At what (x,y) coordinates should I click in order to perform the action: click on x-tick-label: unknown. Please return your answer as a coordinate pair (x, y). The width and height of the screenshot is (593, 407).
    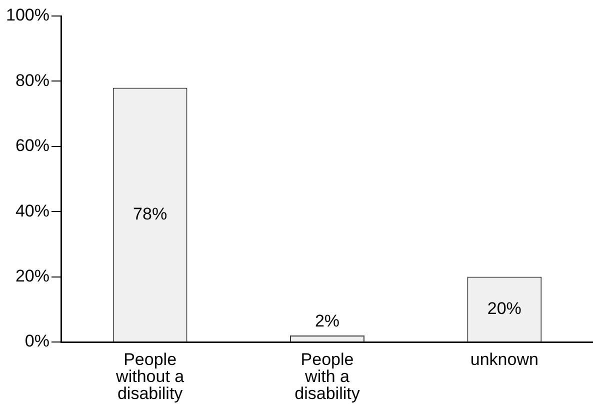
    Looking at the image, I should click on (504, 360).